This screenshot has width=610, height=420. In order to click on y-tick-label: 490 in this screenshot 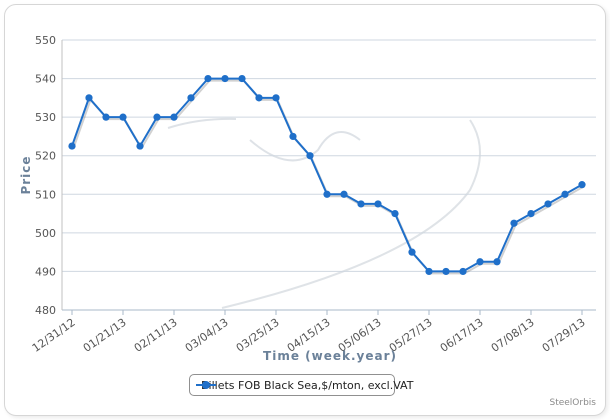, I will do `click(45, 271)`.